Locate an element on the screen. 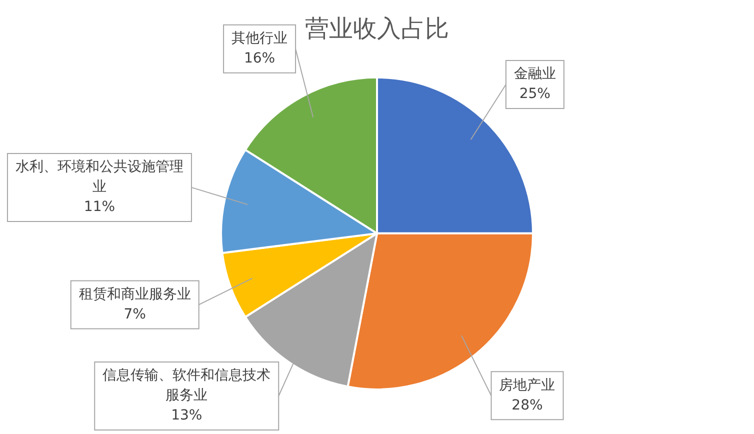 Image resolution: width=754 pixels, height=434 pixels. slice-label: 租赁和商业服务业 is located at coordinates (134, 294).